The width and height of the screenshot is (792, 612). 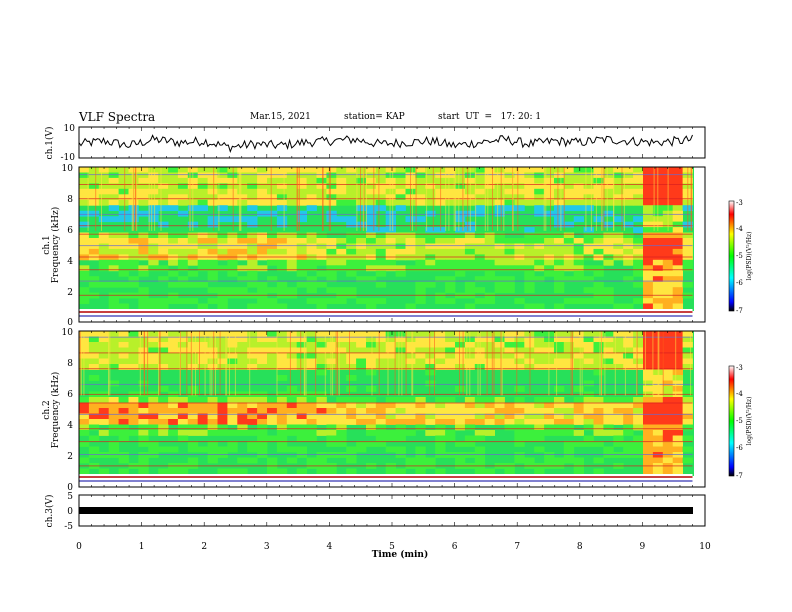 I want to click on ch2-cb-tick-7: -7, so click(x=739, y=476).